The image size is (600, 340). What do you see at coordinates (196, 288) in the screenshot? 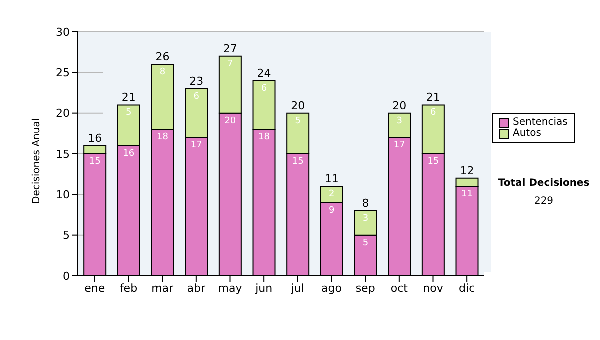
I see `x-tick-label: abr` at bounding box center [196, 288].